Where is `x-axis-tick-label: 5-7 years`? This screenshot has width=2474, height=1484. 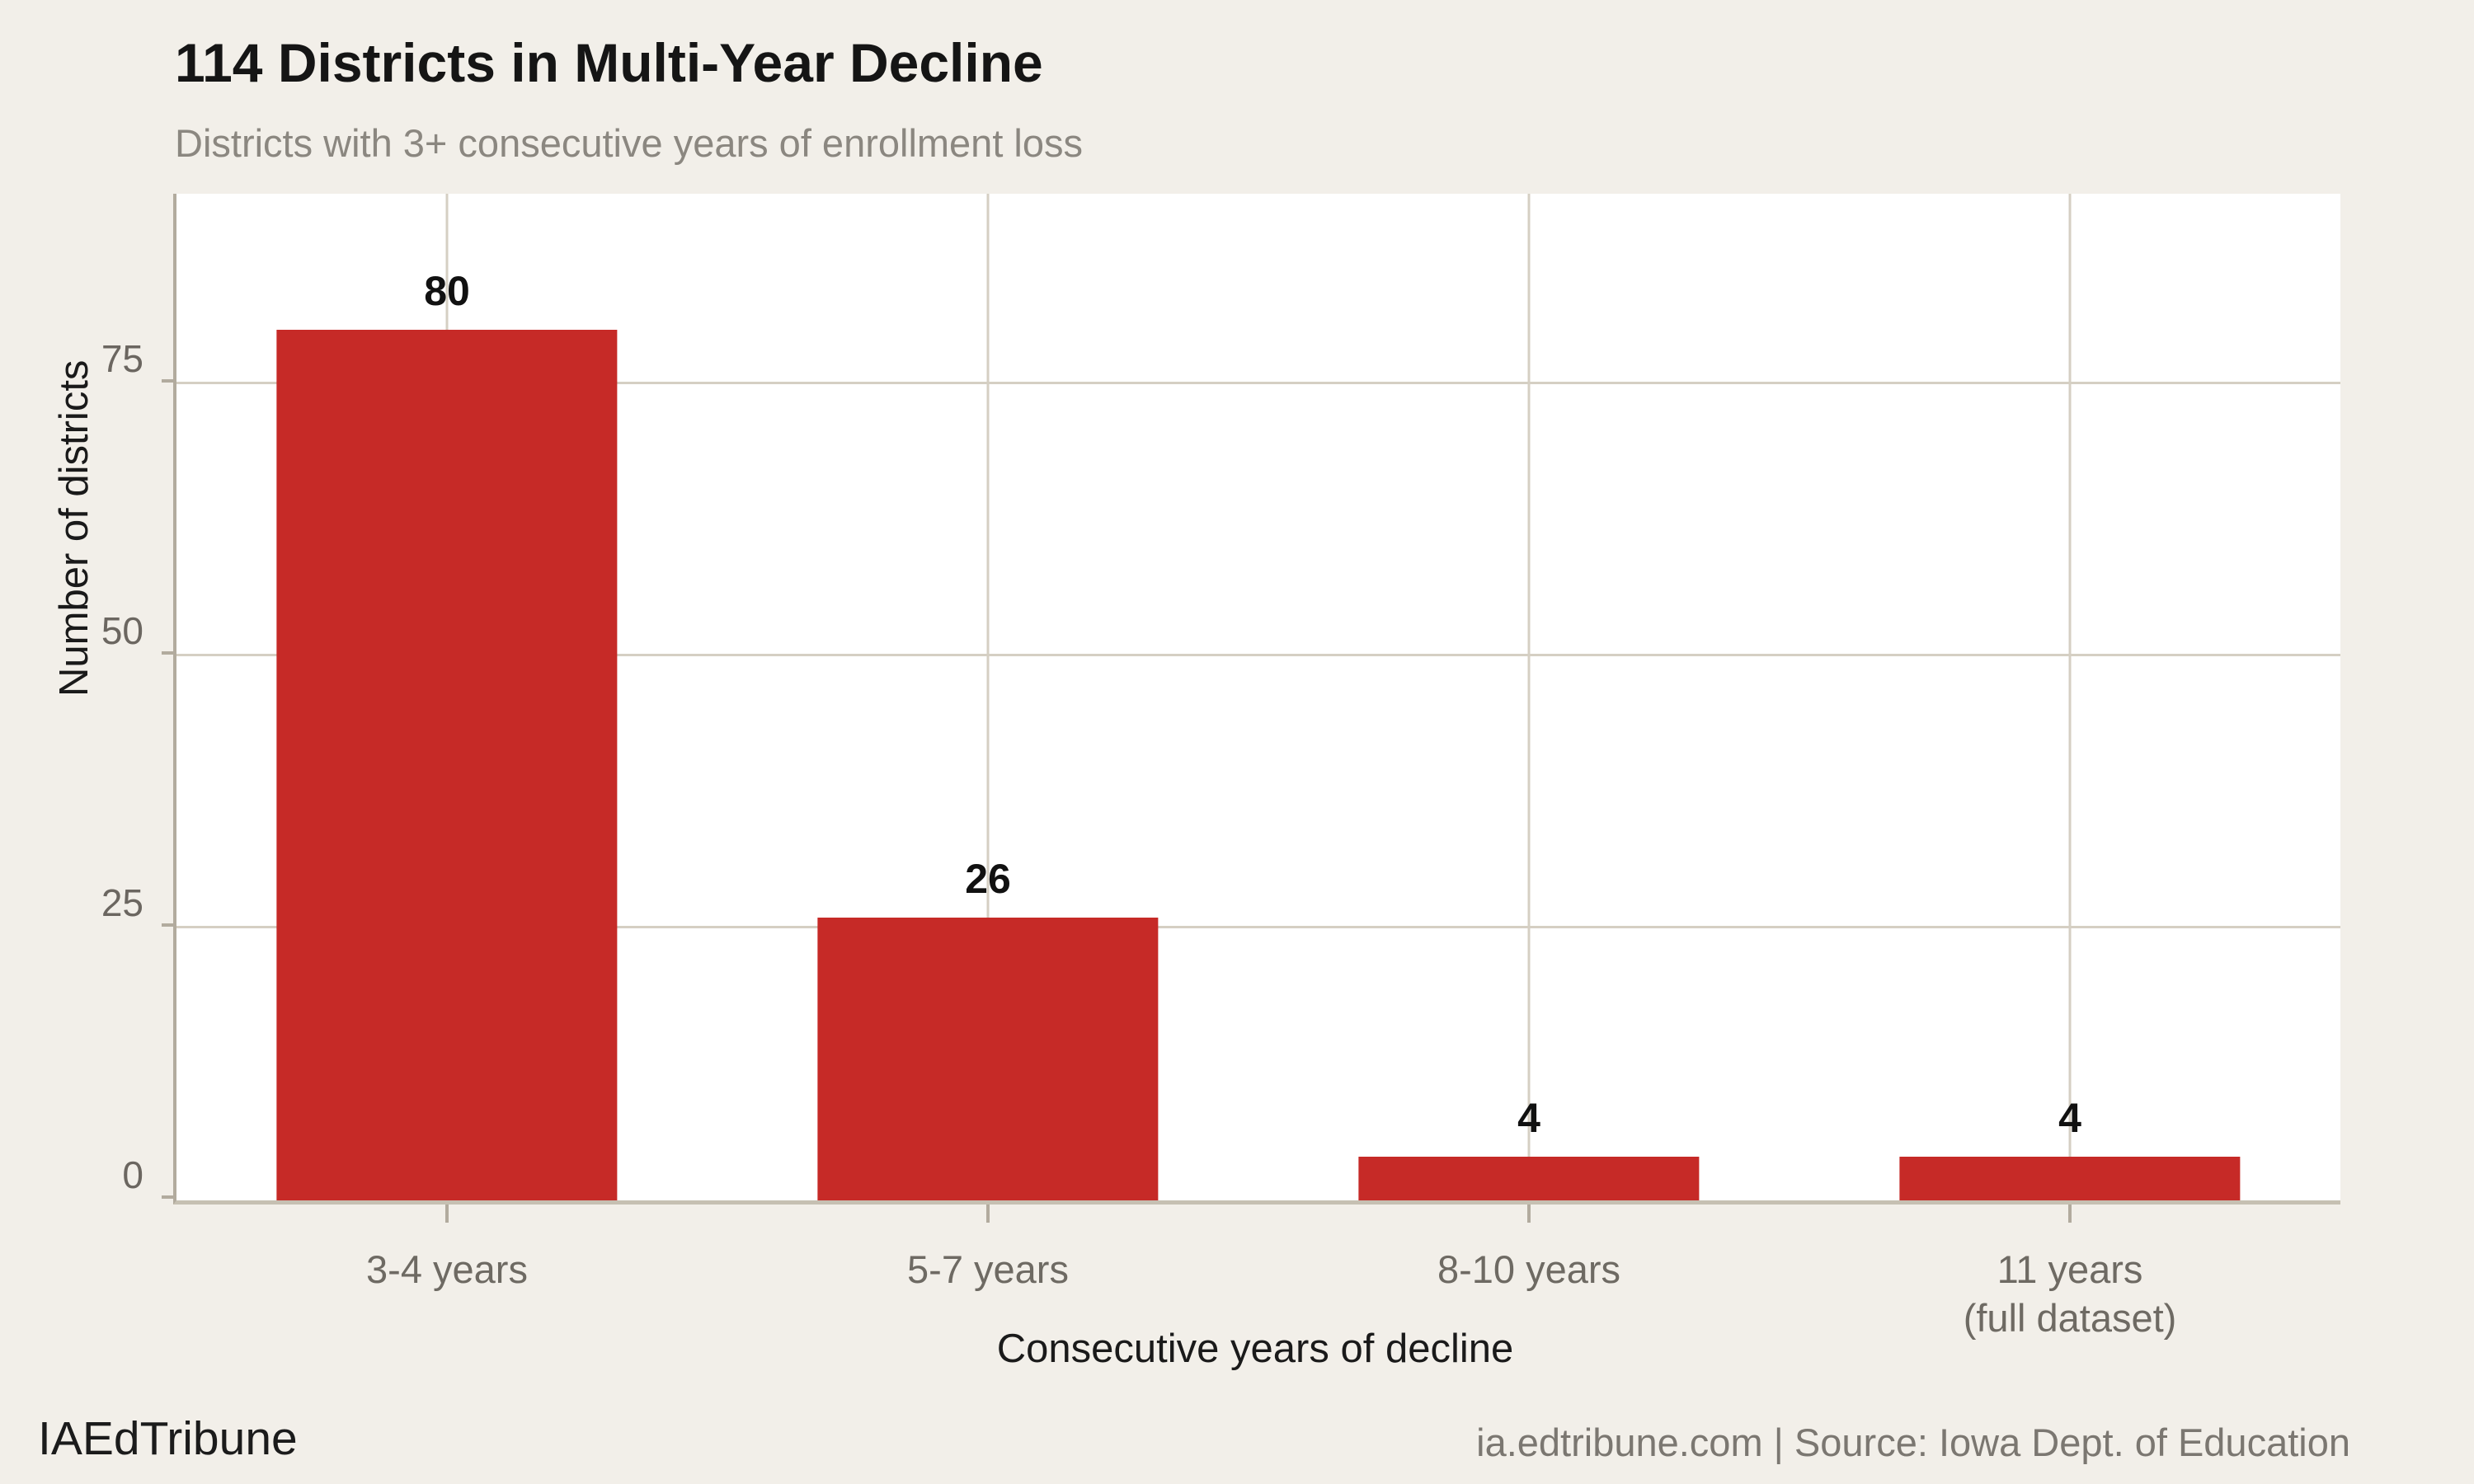
x-axis-tick-label: 5-7 years is located at coordinates (988, 1269).